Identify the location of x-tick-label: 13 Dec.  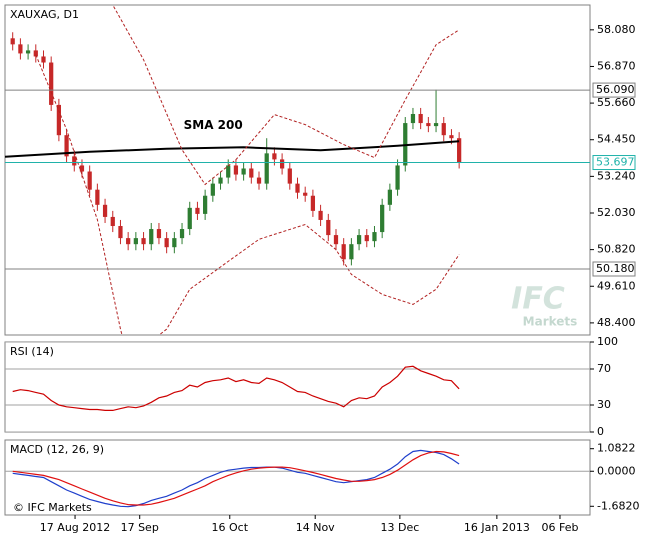
(399, 527).